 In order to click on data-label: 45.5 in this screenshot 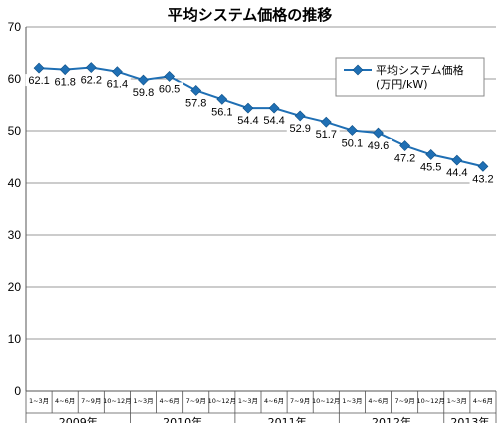, I will do `click(430, 167)`.